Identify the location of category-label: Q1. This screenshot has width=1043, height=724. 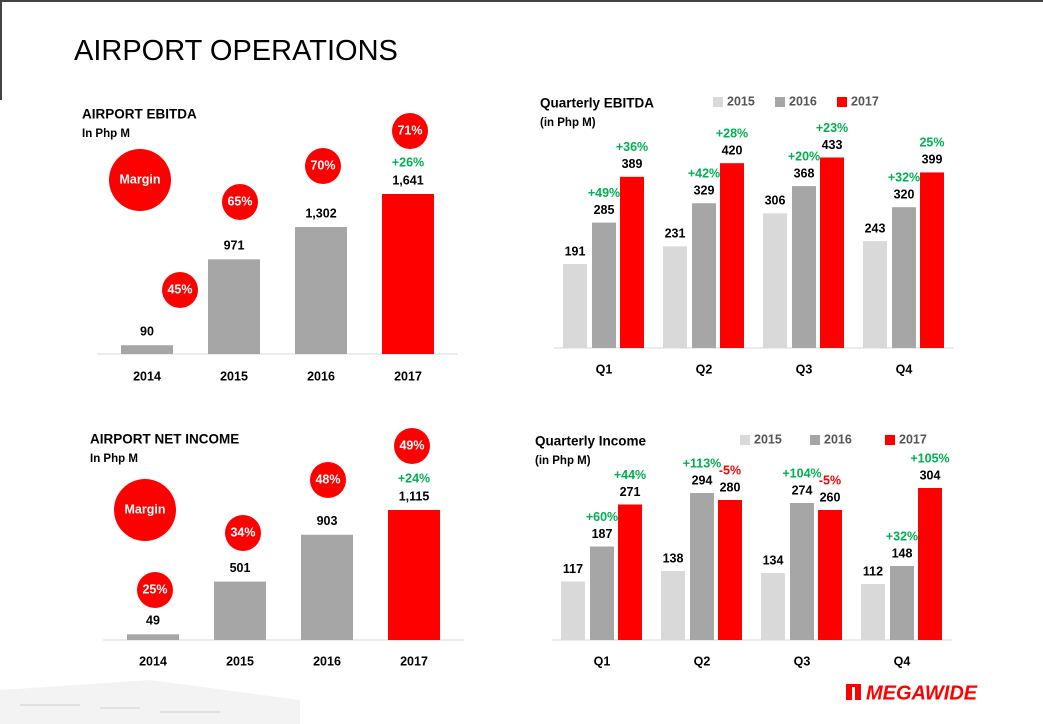
(604, 369).